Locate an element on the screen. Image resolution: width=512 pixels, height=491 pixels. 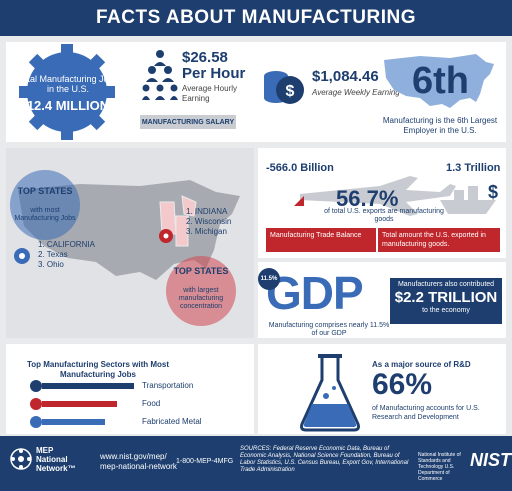
rd-panel is located at coordinates (382, 389).